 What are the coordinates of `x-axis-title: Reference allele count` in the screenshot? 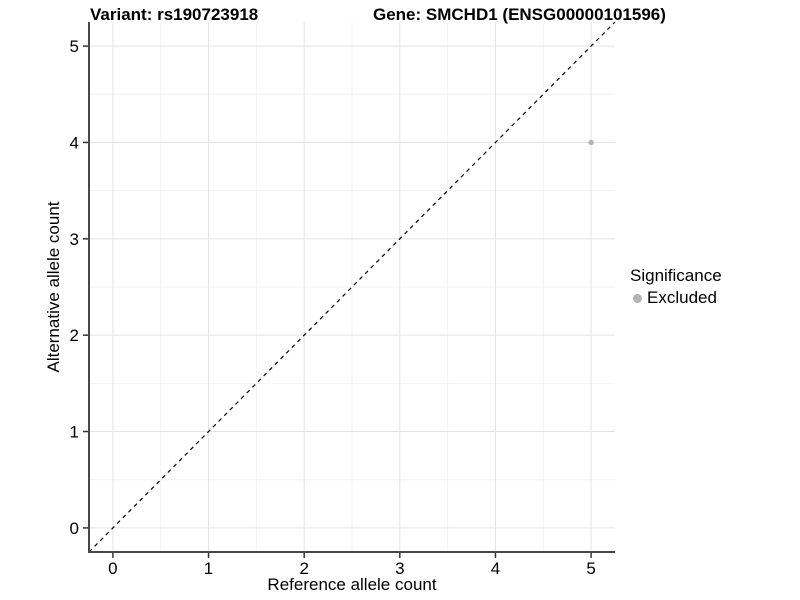 It's located at (352, 584).